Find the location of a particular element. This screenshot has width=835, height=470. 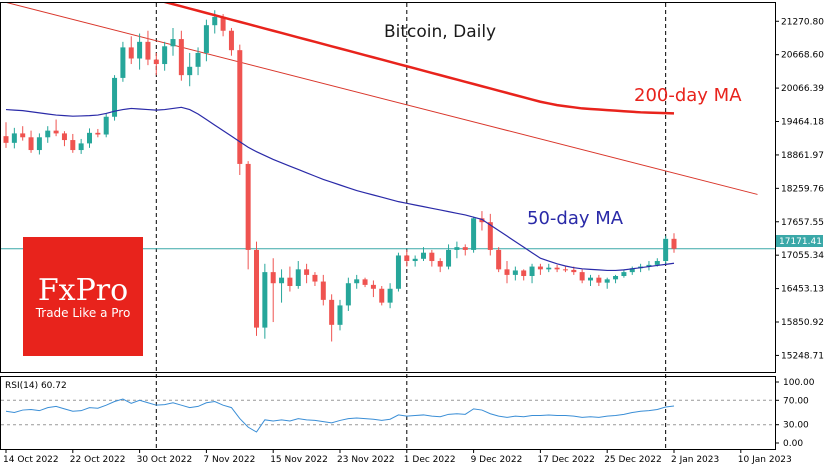

price-tick-label: 19464.18 is located at coordinates (802, 123).